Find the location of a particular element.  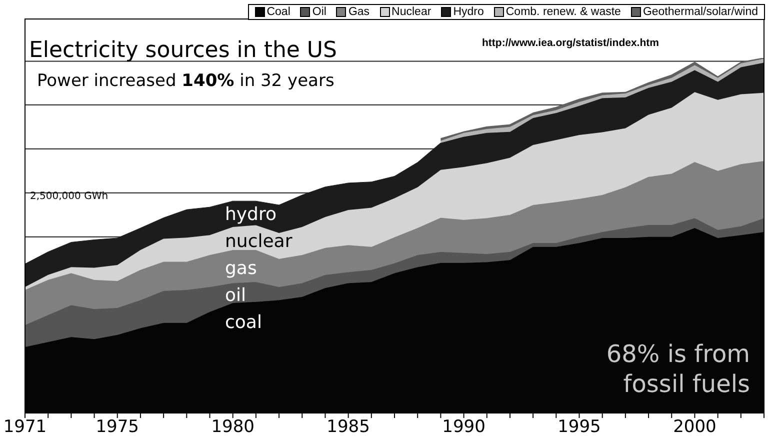

ref-line-label: 2,500,000 GWh is located at coordinates (69, 196).